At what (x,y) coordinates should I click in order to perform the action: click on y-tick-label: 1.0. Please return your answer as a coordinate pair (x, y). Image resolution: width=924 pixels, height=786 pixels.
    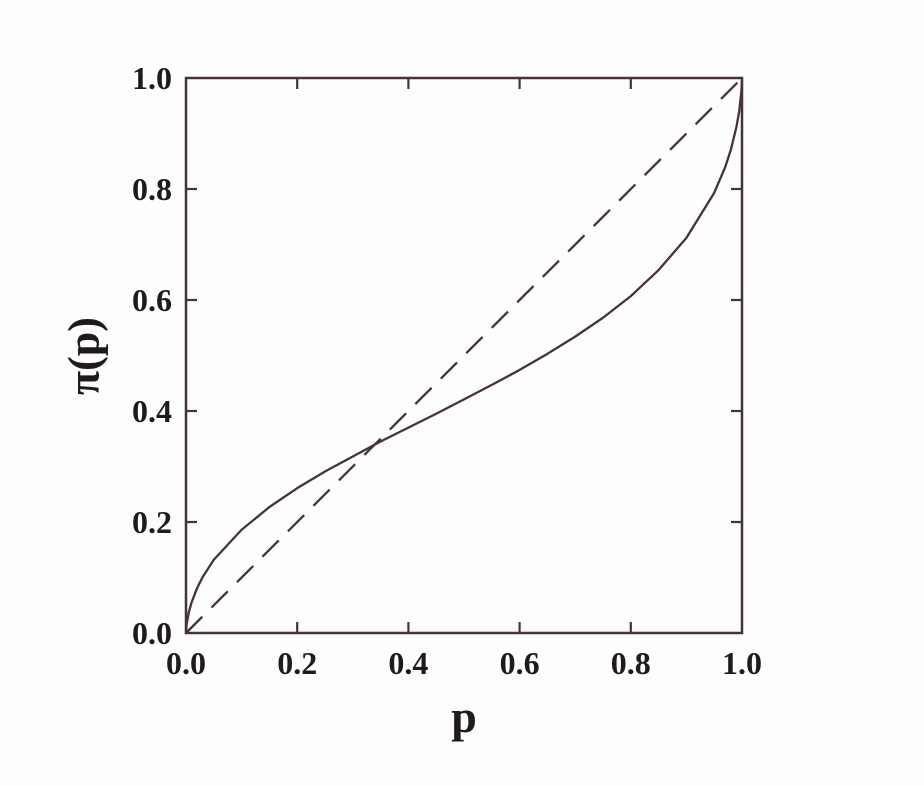
    Looking at the image, I should click on (152, 78).